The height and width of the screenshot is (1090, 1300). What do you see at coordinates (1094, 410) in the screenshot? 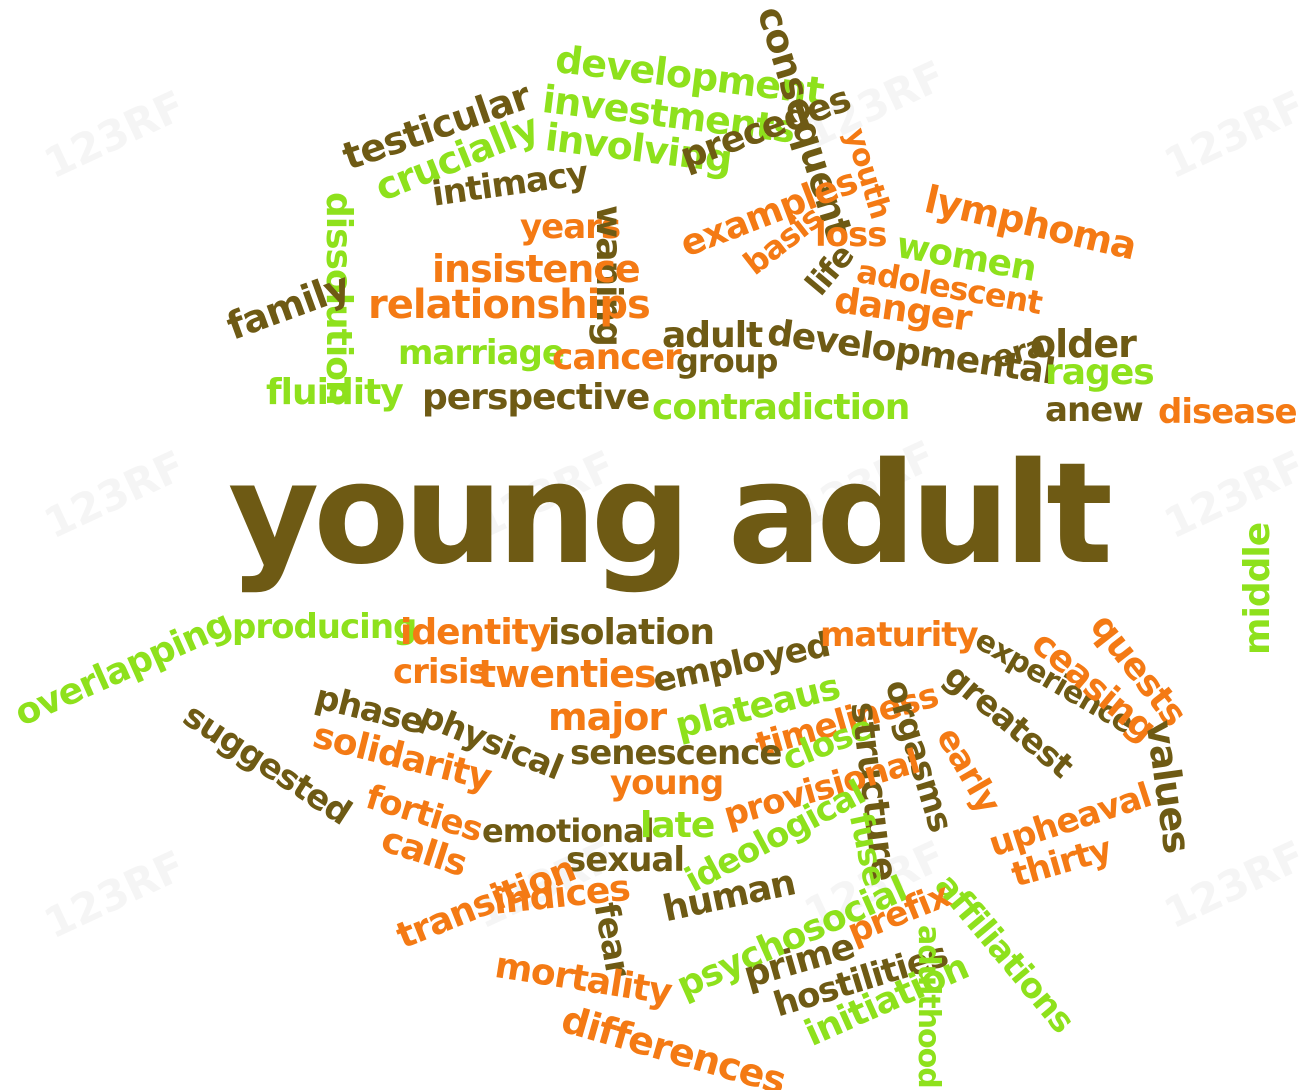
I see `cloud-word: anew` at bounding box center [1094, 410].